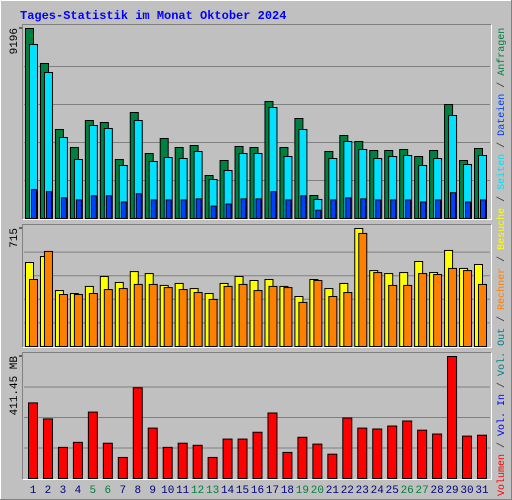 The image size is (512, 500). I want to click on x-tick-label: 17, so click(272, 491).